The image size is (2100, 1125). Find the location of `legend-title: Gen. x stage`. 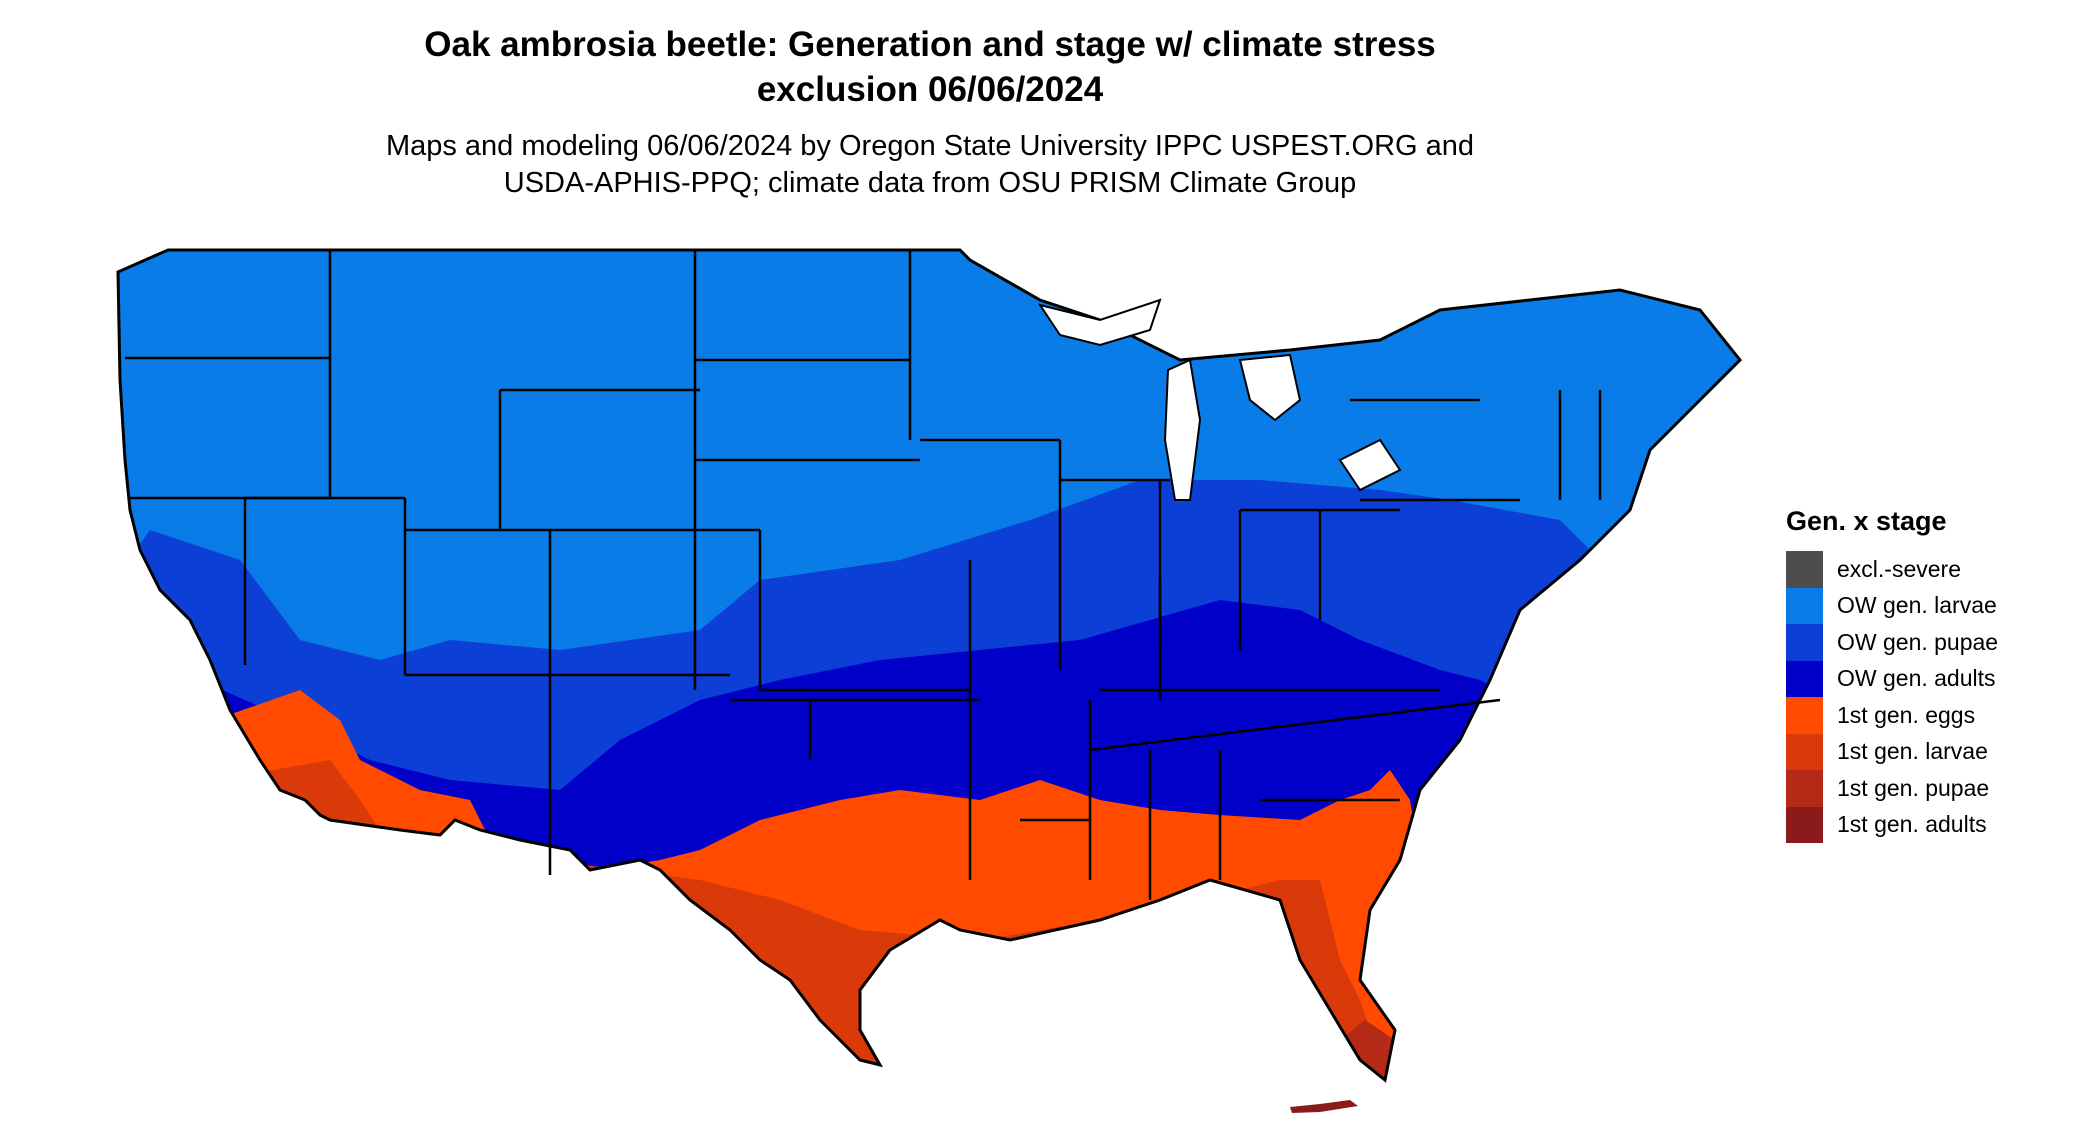

legend-title: Gen. x stage is located at coordinates (1866, 521).